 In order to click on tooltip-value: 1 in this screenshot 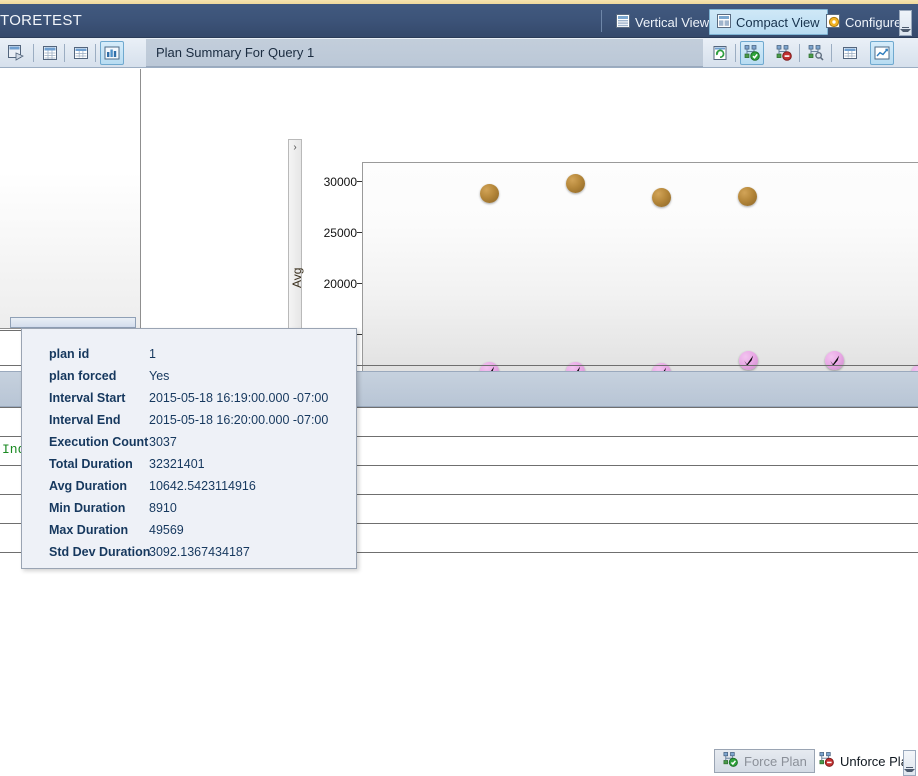, I will do `click(152, 354)`.